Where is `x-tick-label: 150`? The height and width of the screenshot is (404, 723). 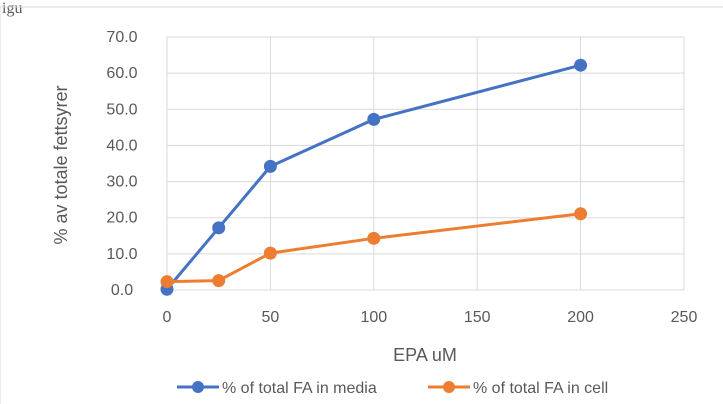
x-tick-label: 150 is located at coordinates (477, 317).